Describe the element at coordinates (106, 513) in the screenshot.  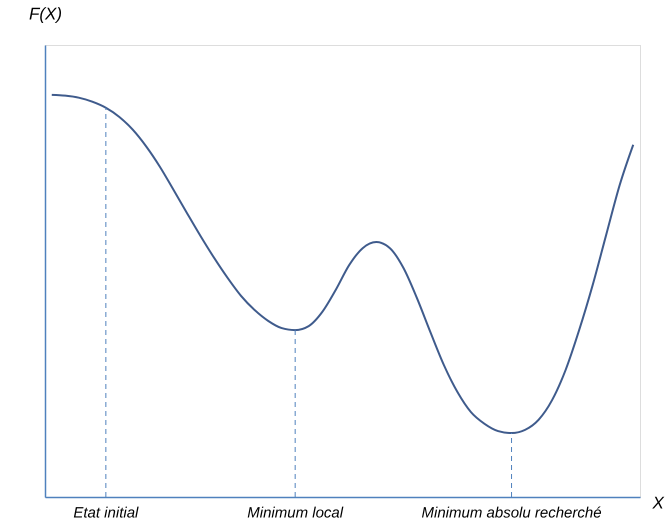
I see `x-tick-label: Etat initial` at that location.